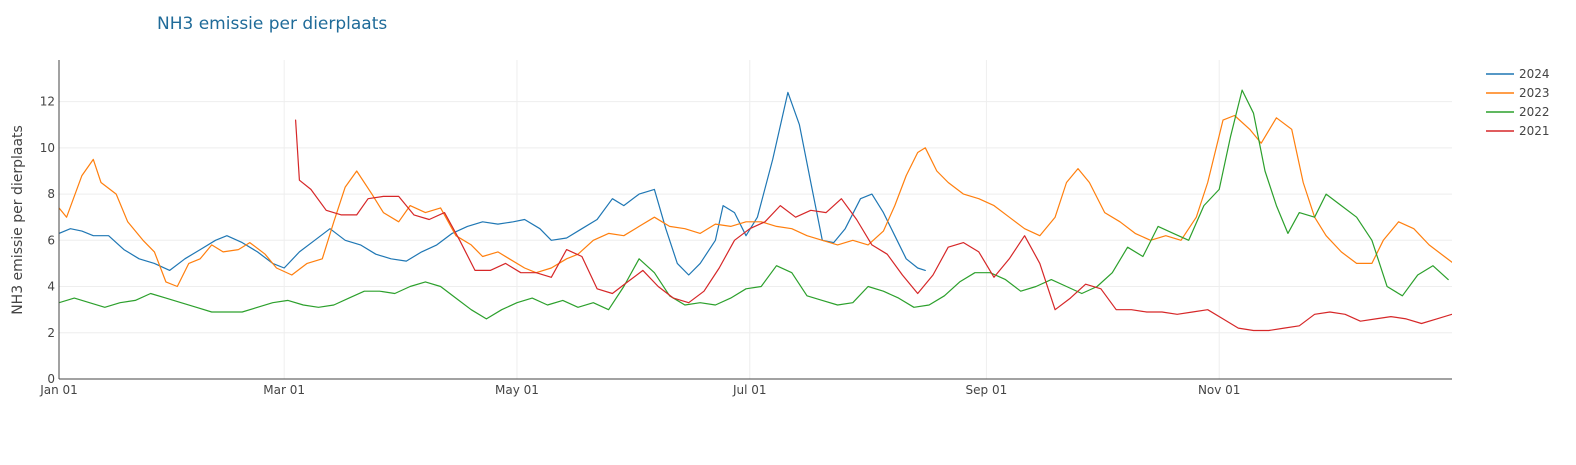  Describe the element at coordinates (47, 148) in the screenshot. I see `y-tick-label: 10` at that location.